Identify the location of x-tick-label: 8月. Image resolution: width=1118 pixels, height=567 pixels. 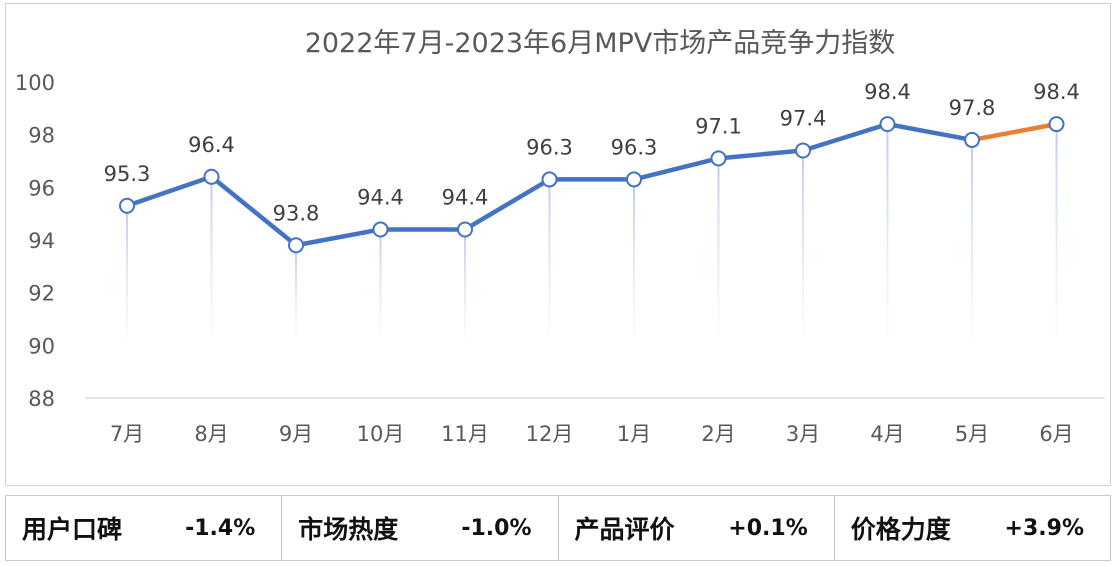
(211, 434).